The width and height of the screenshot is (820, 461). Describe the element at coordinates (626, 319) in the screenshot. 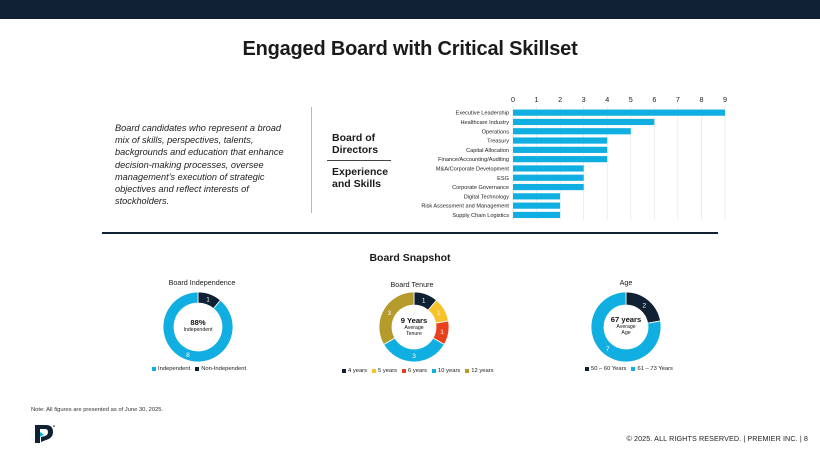

I see `age-center-value: 67 years` at that location.